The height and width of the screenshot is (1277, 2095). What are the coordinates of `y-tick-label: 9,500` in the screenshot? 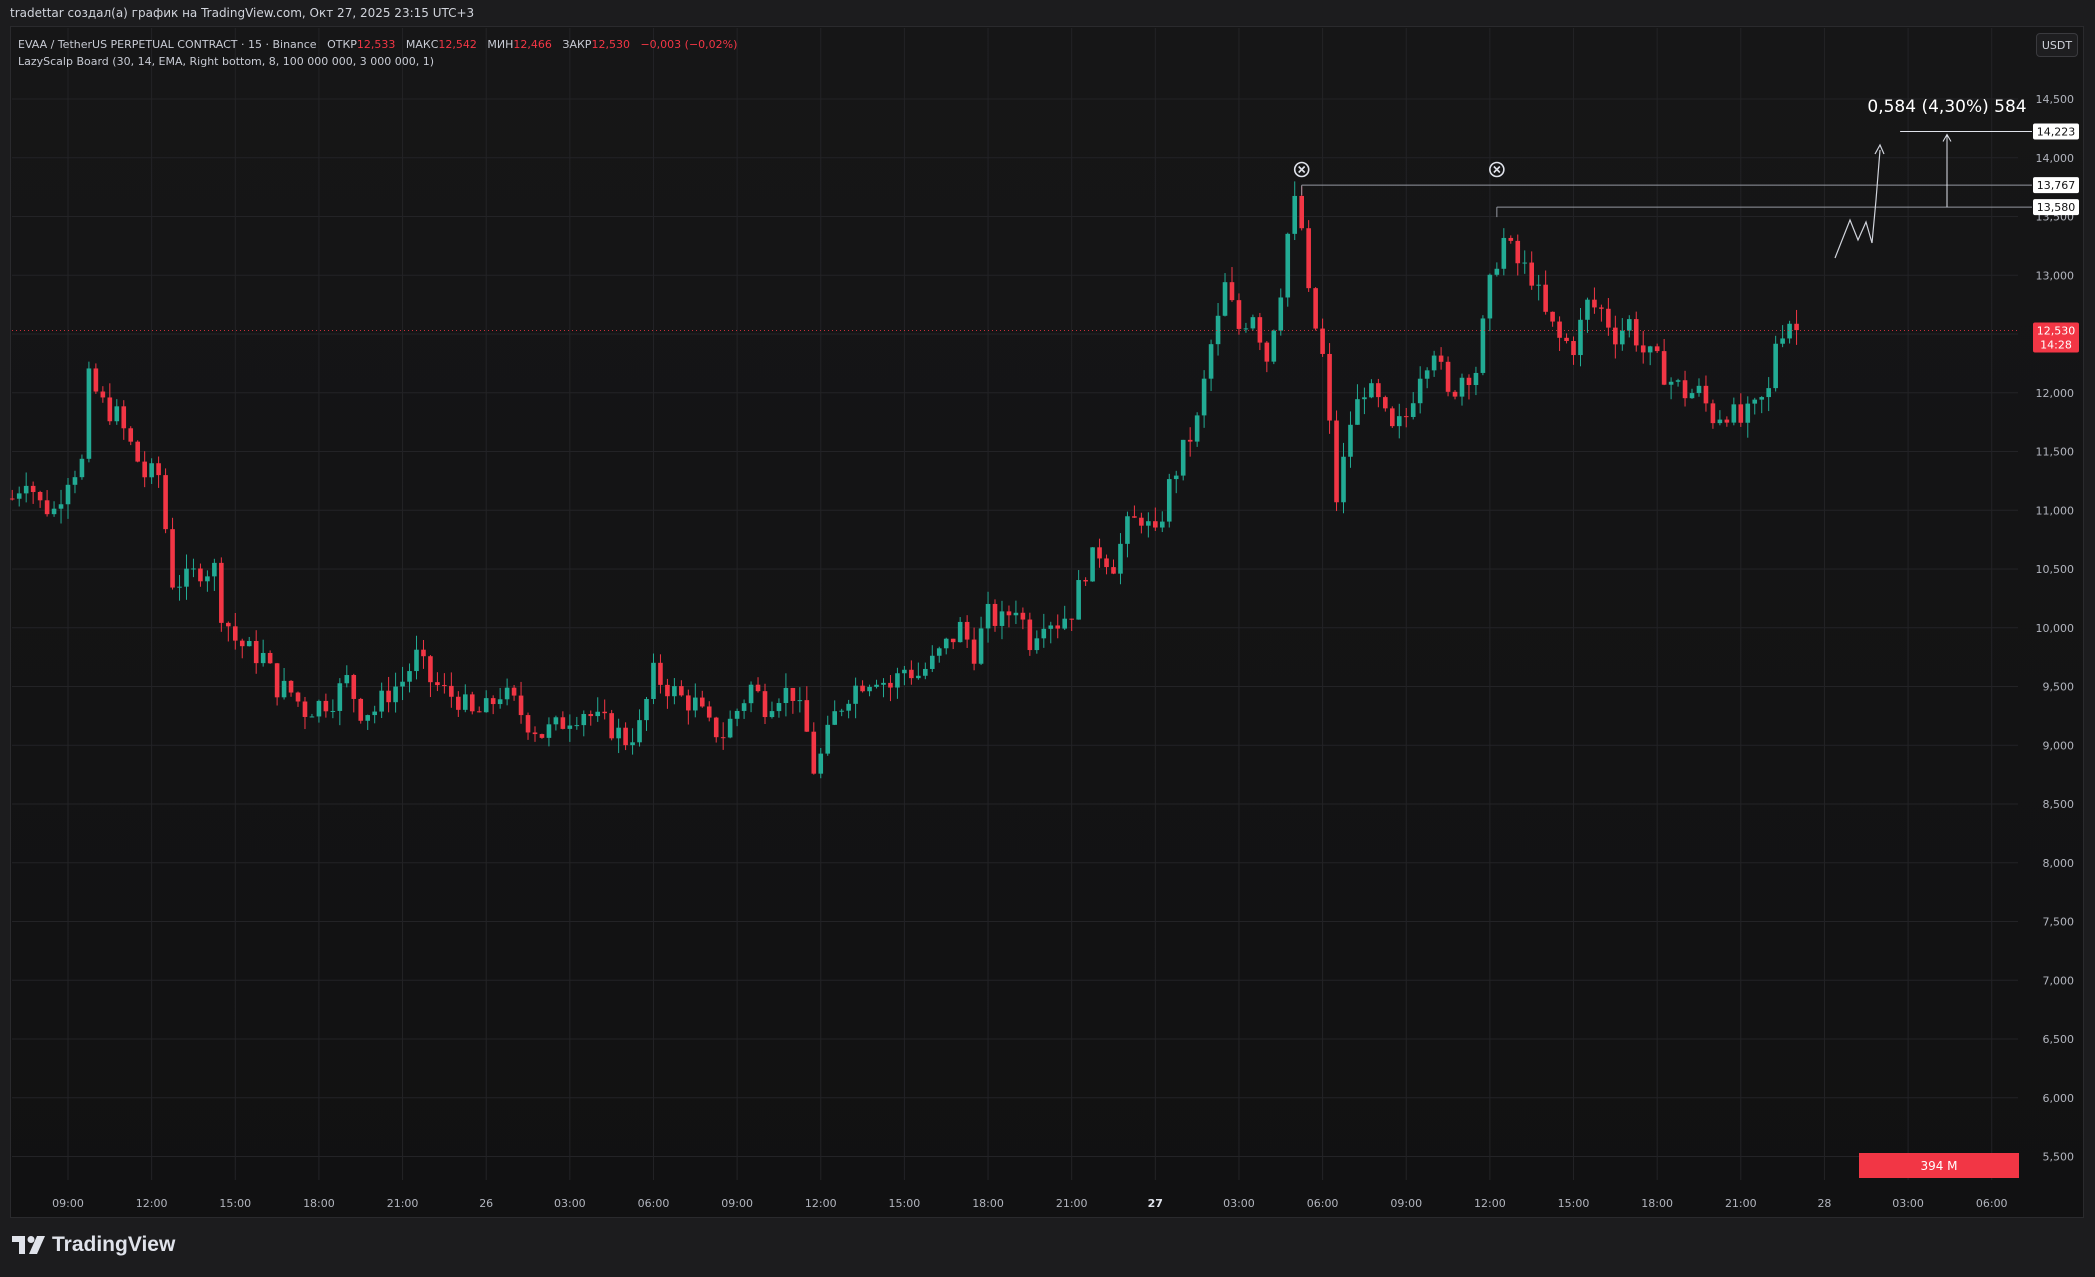 It's located at (2059, 687).